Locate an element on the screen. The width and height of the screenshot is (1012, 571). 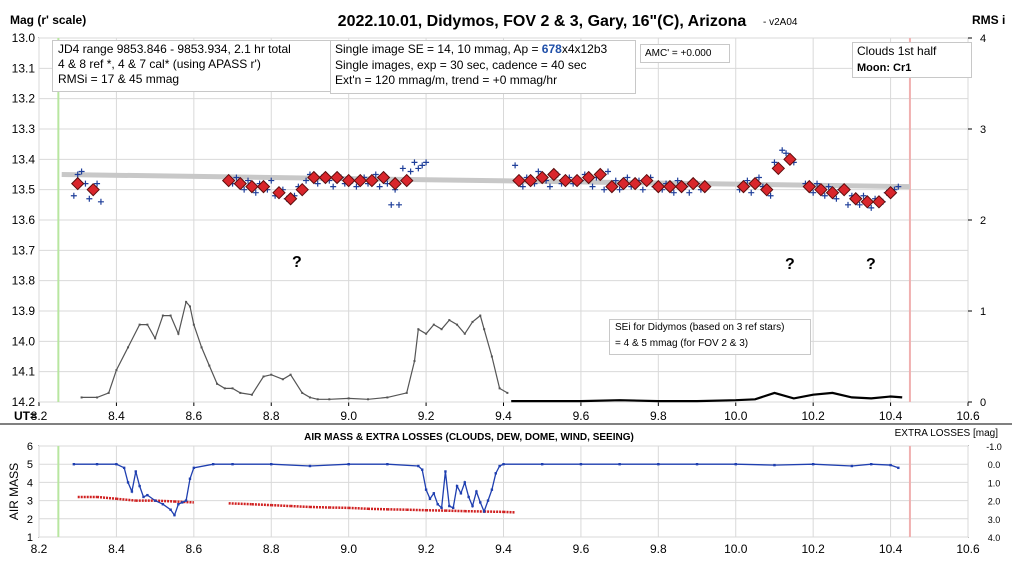
x-tick-label: 8.4 is located at coordinates (116, 416).